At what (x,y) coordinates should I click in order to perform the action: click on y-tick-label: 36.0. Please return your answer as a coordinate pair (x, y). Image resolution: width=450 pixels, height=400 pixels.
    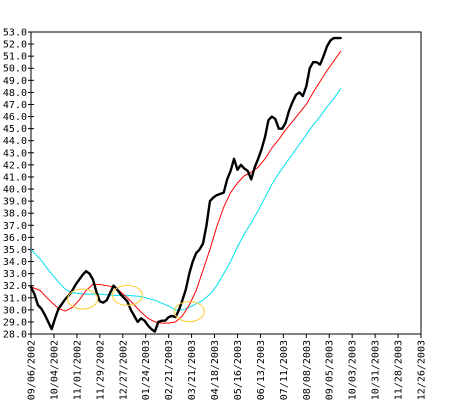
    Looking at the image, I should click on (15, 238).